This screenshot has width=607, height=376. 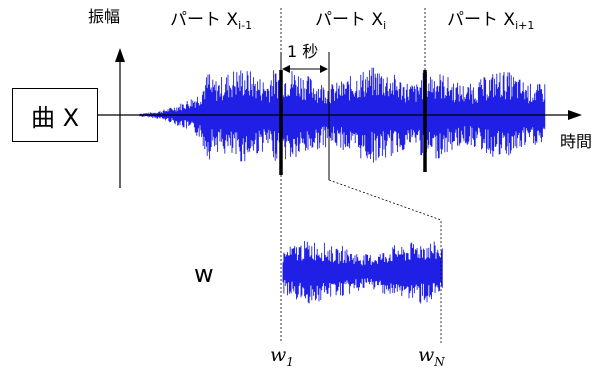 I want to click on zoom-connector-right, so click(x=385, y=261).